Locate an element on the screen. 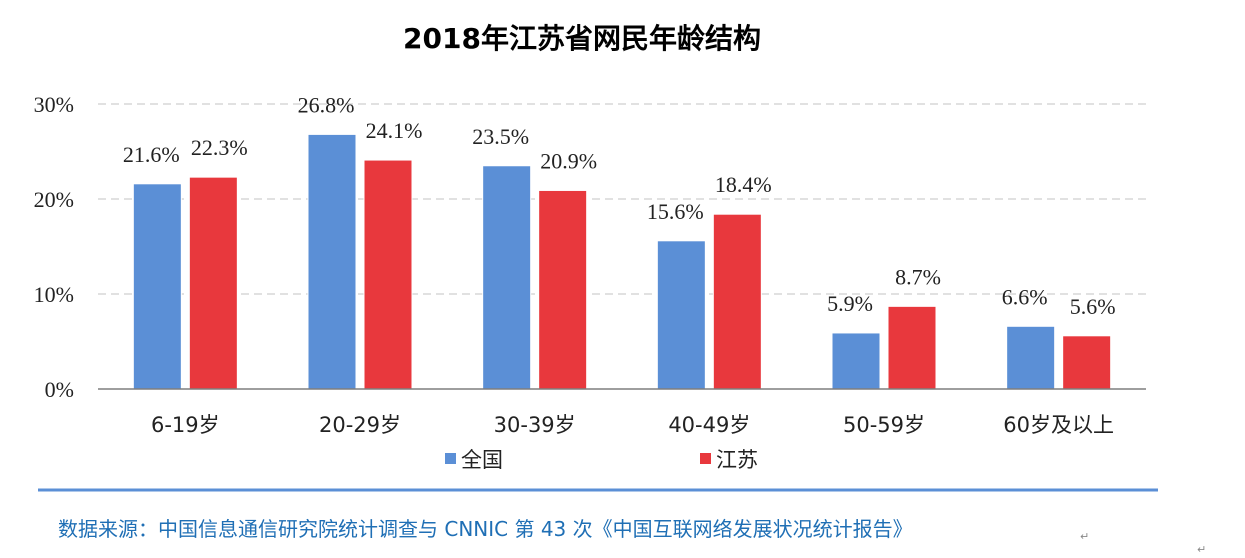 This screenshot has width=1245, height=558. data-label: 21.6% is located at coordinates (151, 154).